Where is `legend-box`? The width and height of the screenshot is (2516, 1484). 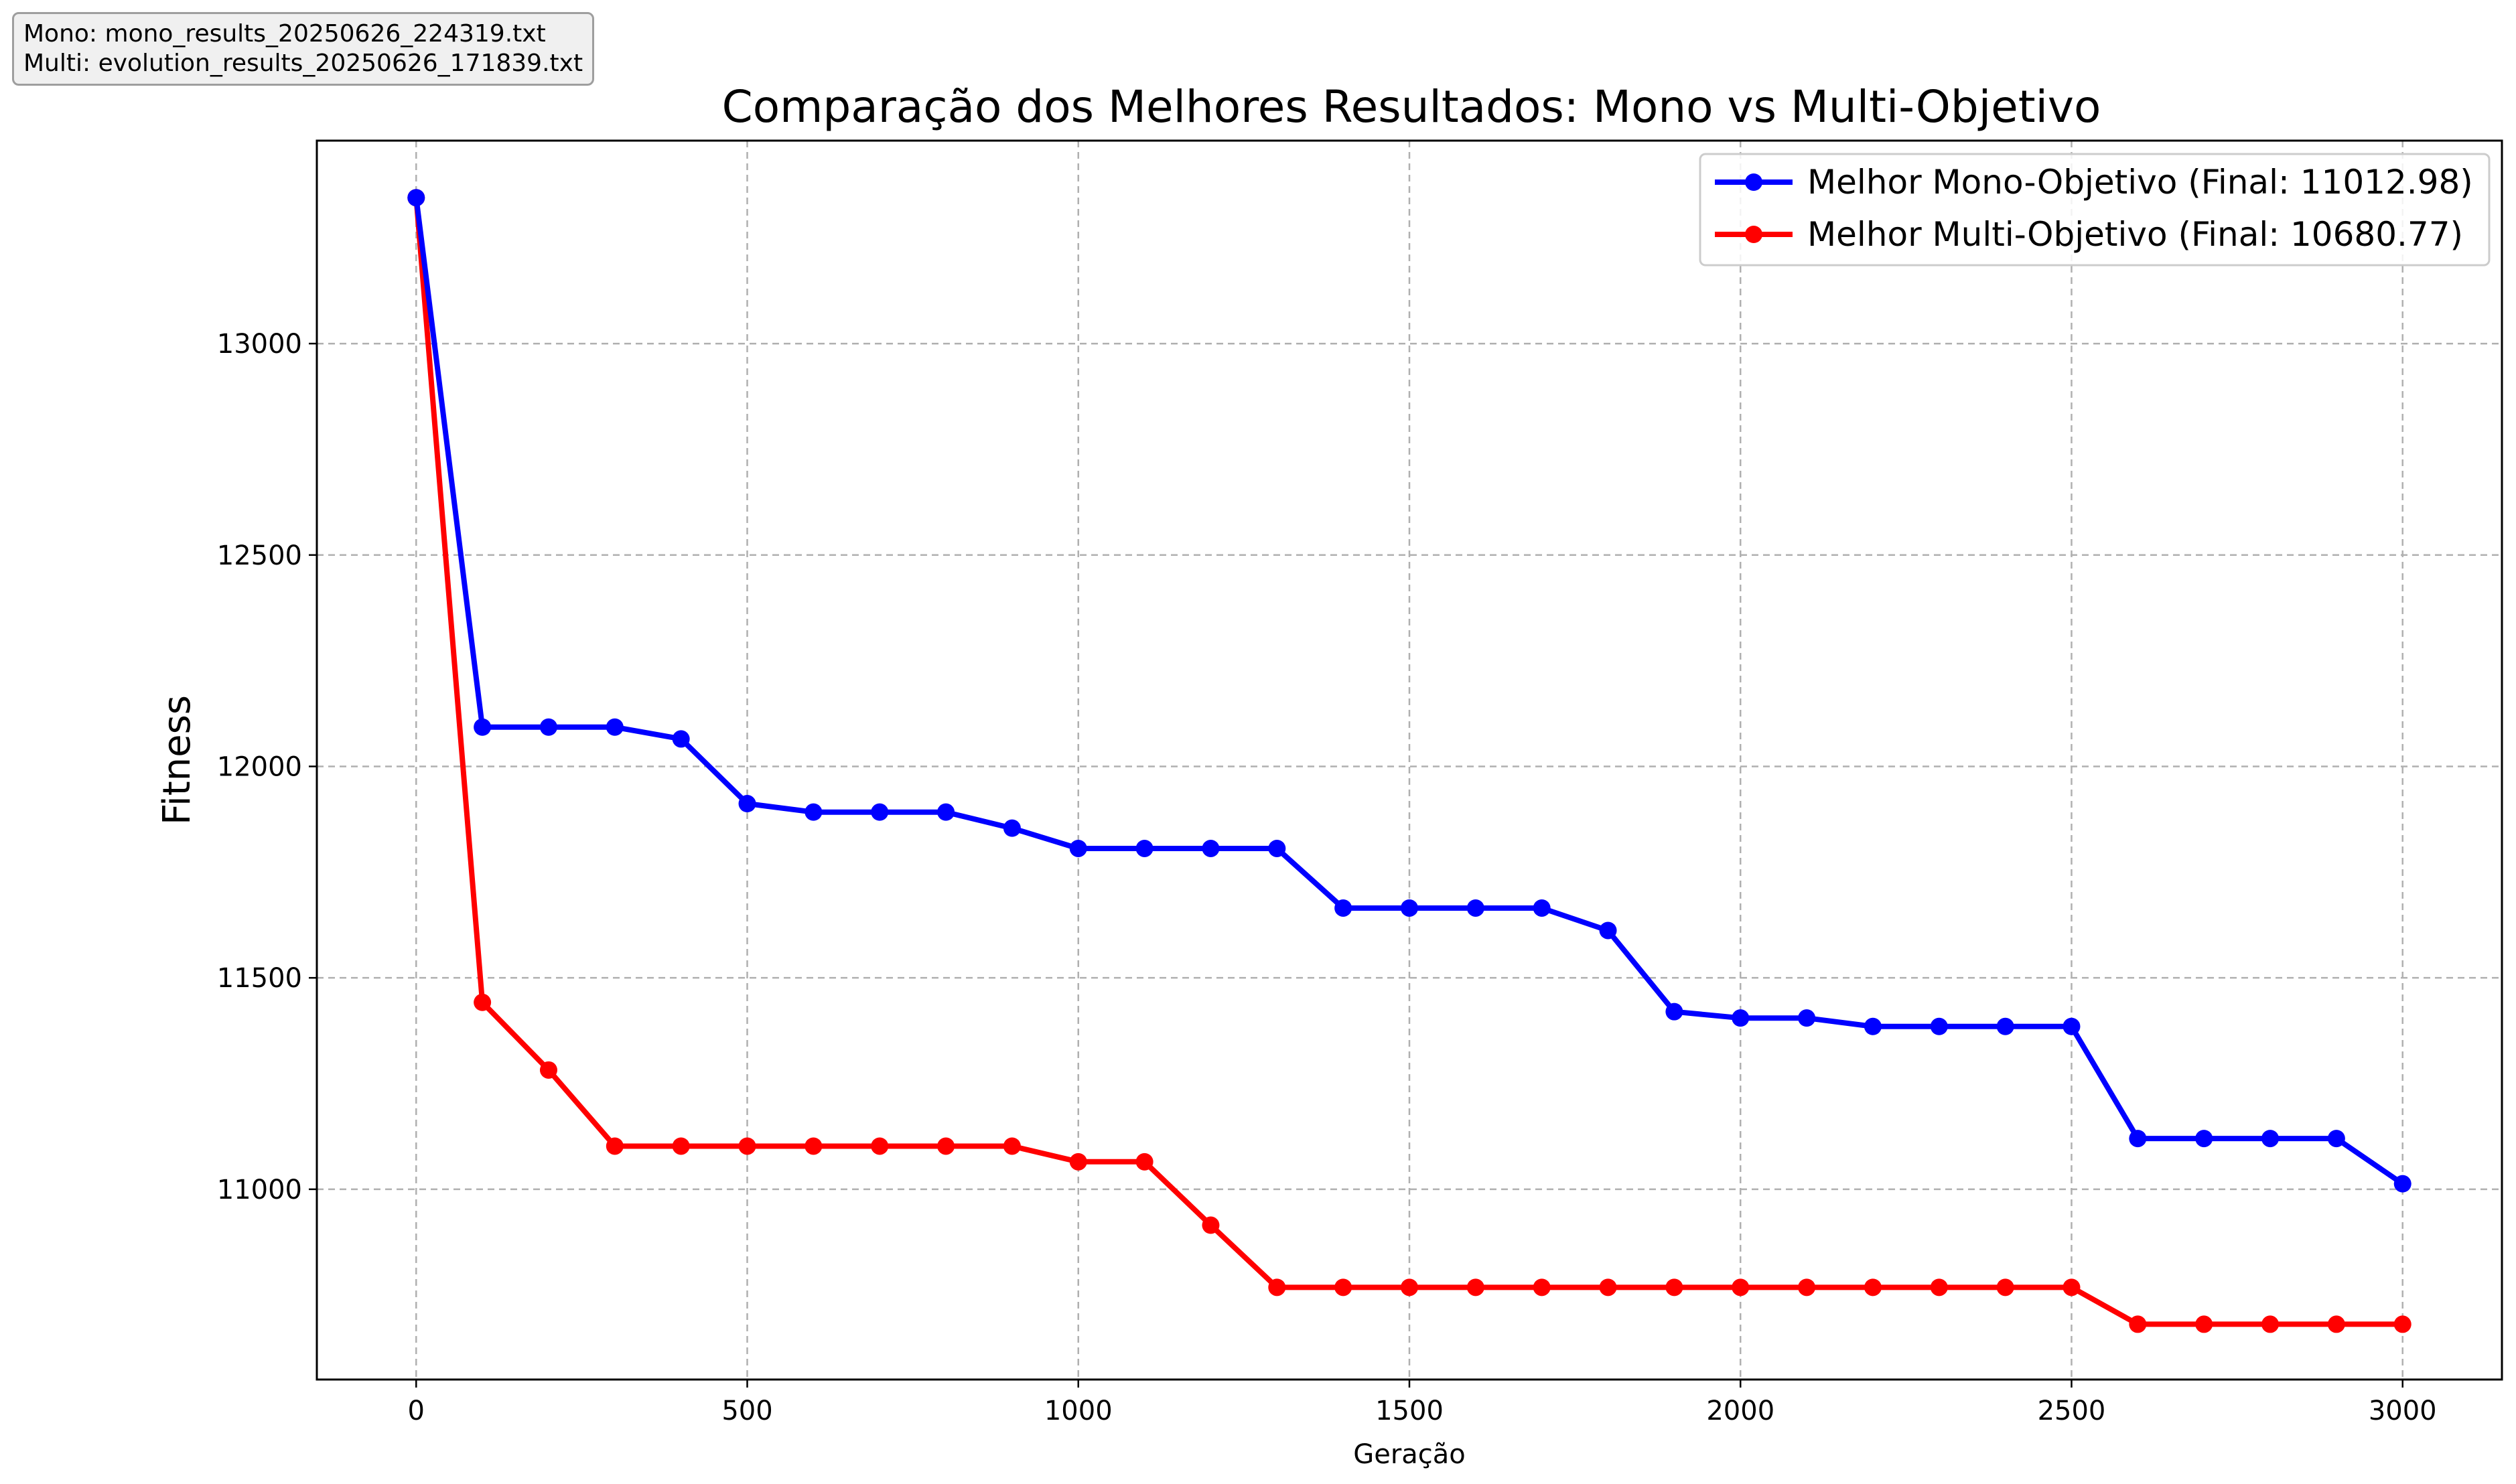 legend-box is located at coordinates (2095, 210).